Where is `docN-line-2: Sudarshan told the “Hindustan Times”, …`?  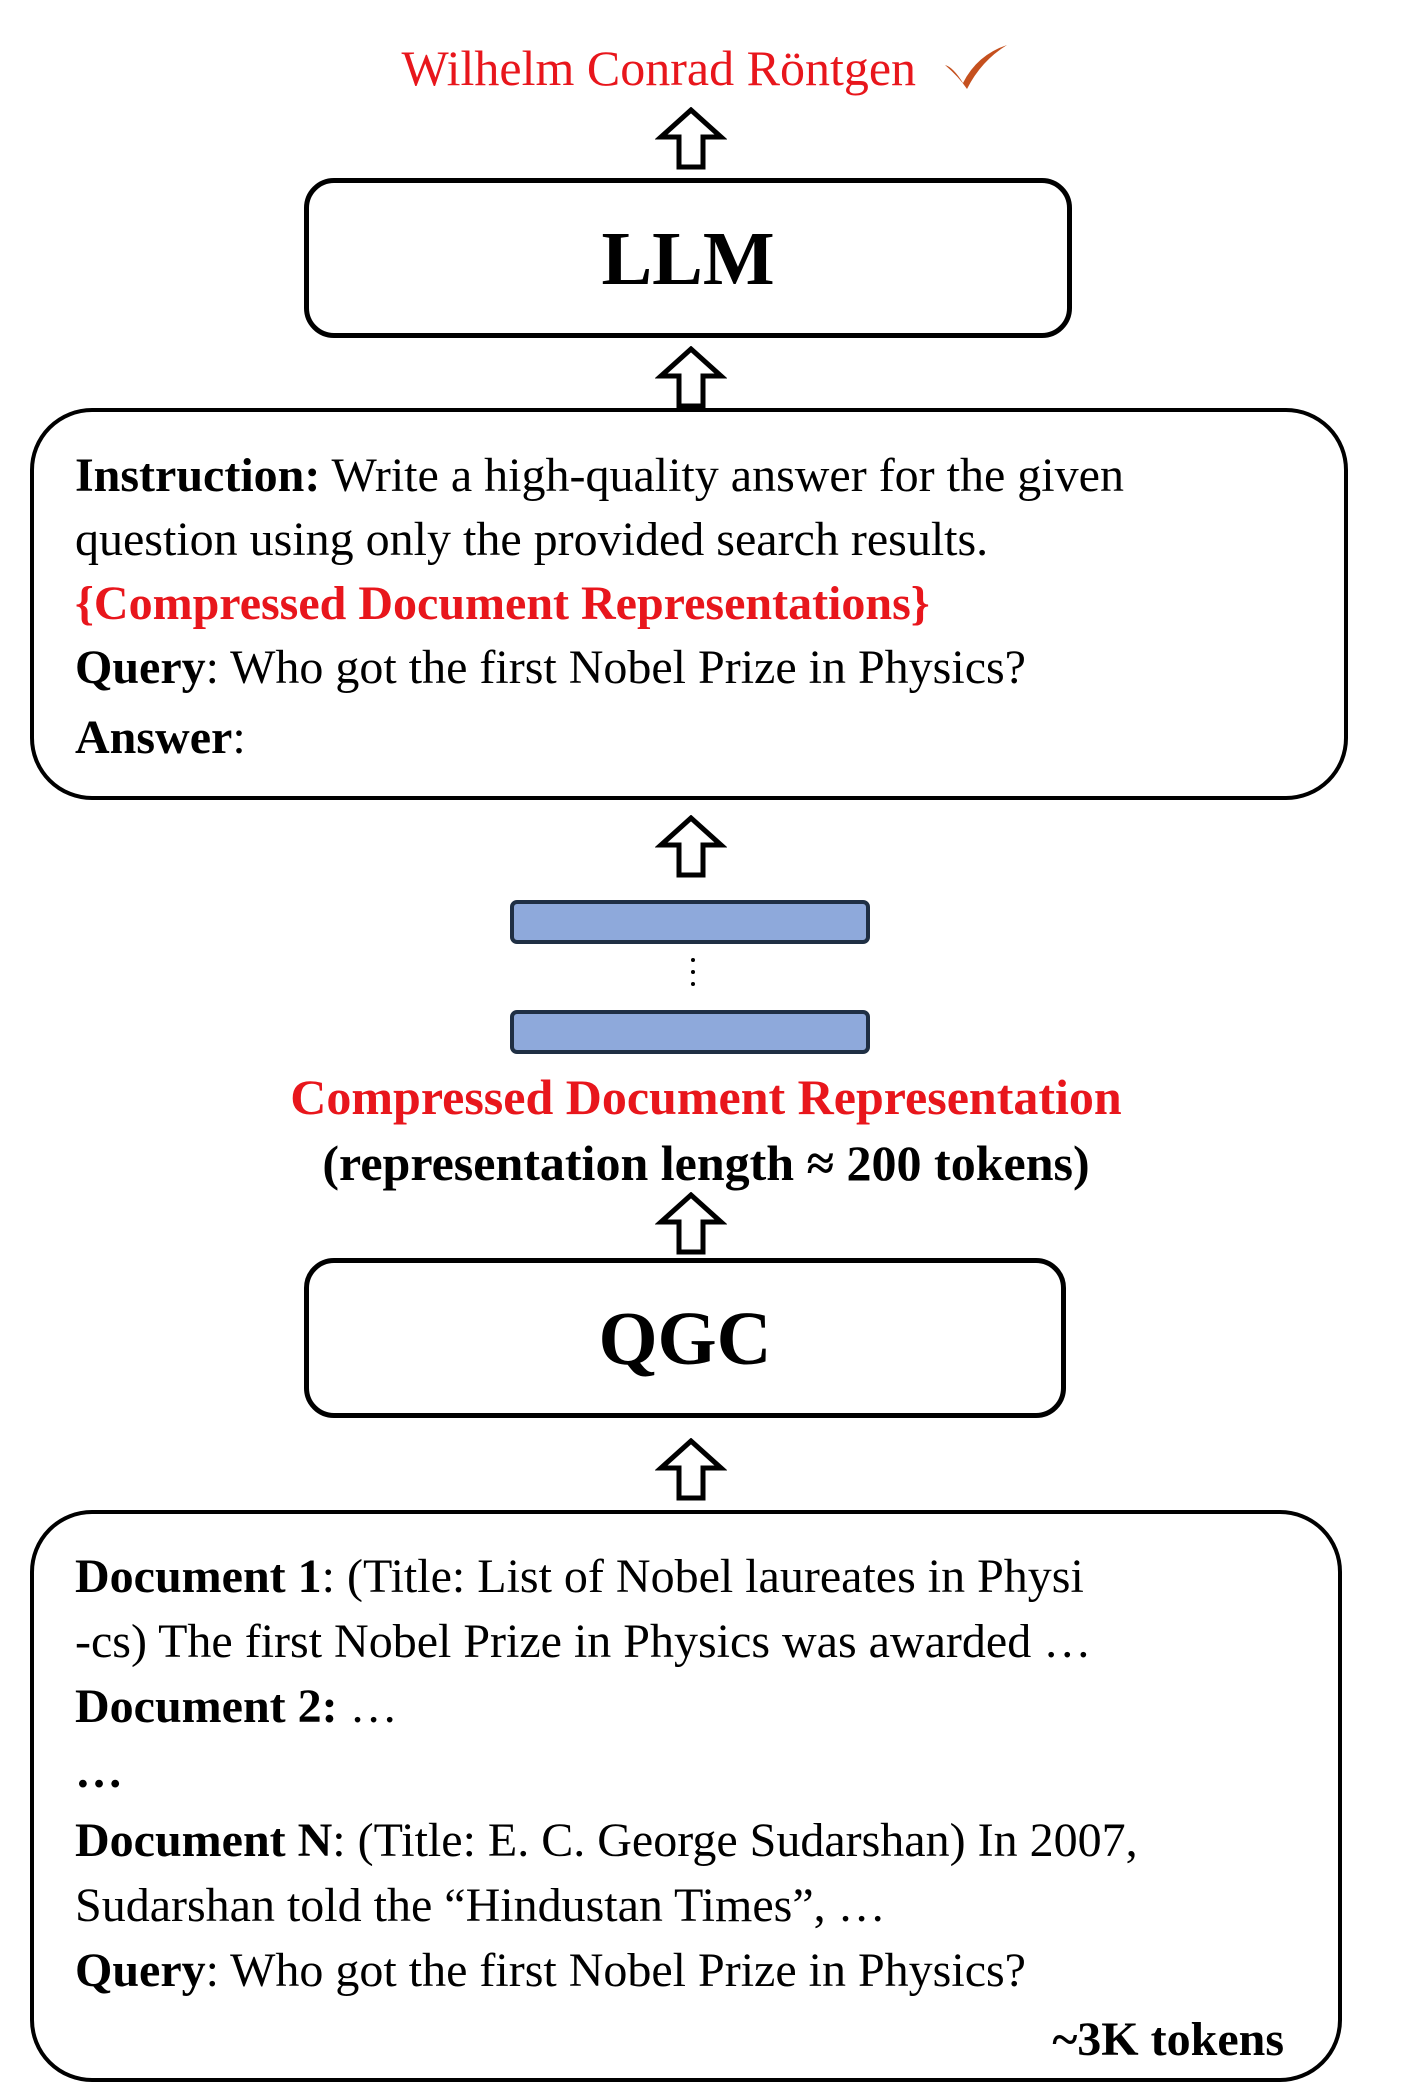
docN-line-2: Sudarshan told the “Hindustan Times”, … is located at coordinates (480, 1905).